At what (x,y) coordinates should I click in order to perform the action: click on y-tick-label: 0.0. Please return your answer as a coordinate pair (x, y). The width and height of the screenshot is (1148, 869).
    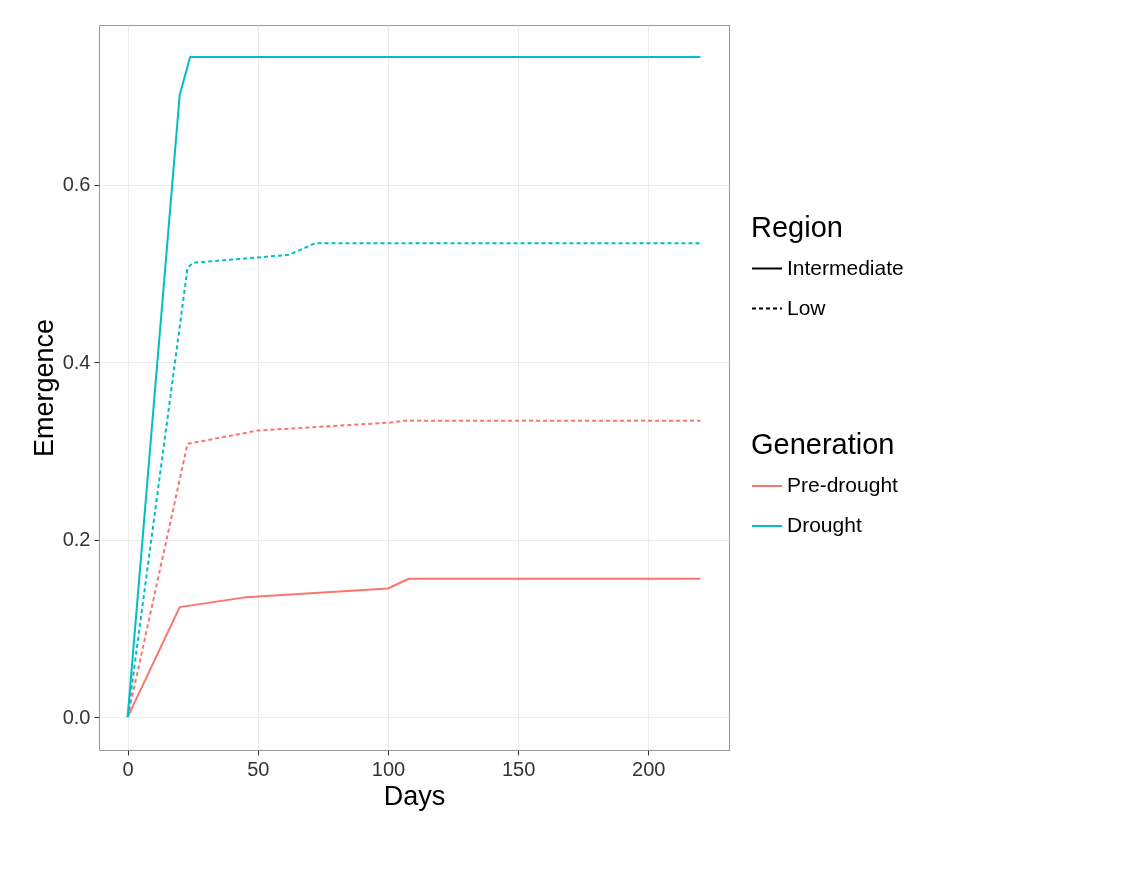
    Looking at the image, I should click on (76, 716).